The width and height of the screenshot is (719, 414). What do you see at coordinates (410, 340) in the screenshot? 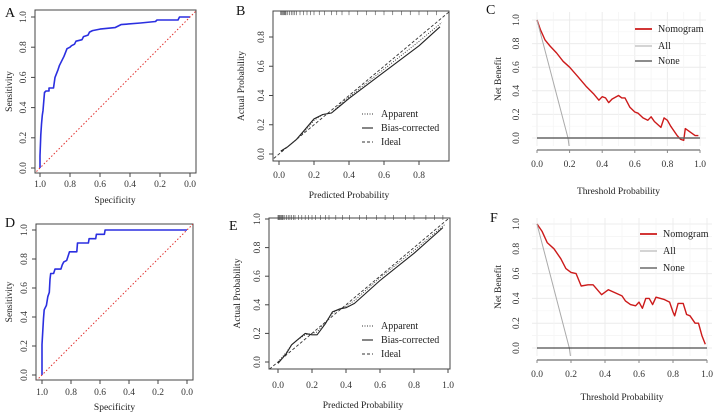
I see `legend-label: Bias-corrected` at bounding box center [410, 340].